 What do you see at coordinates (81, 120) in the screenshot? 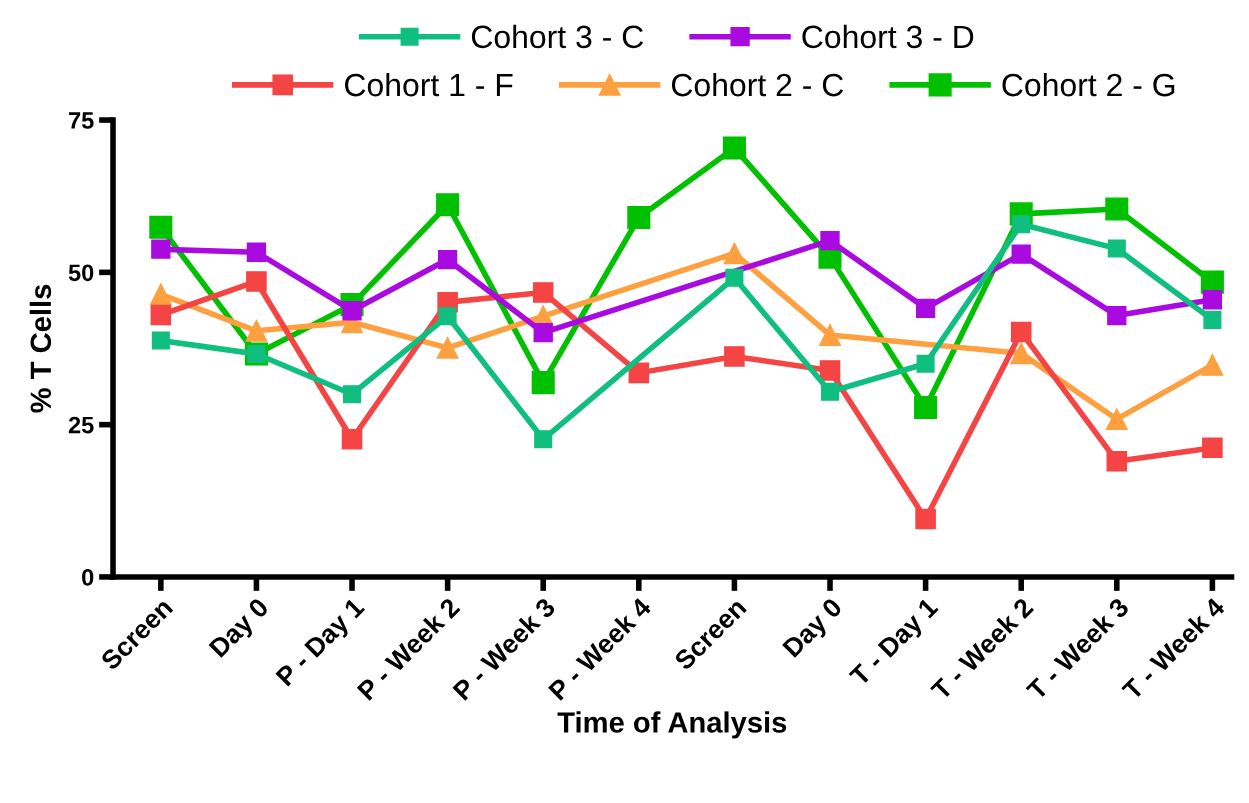
I see `y-tick-label: 75` at bounding box center [81, 120].